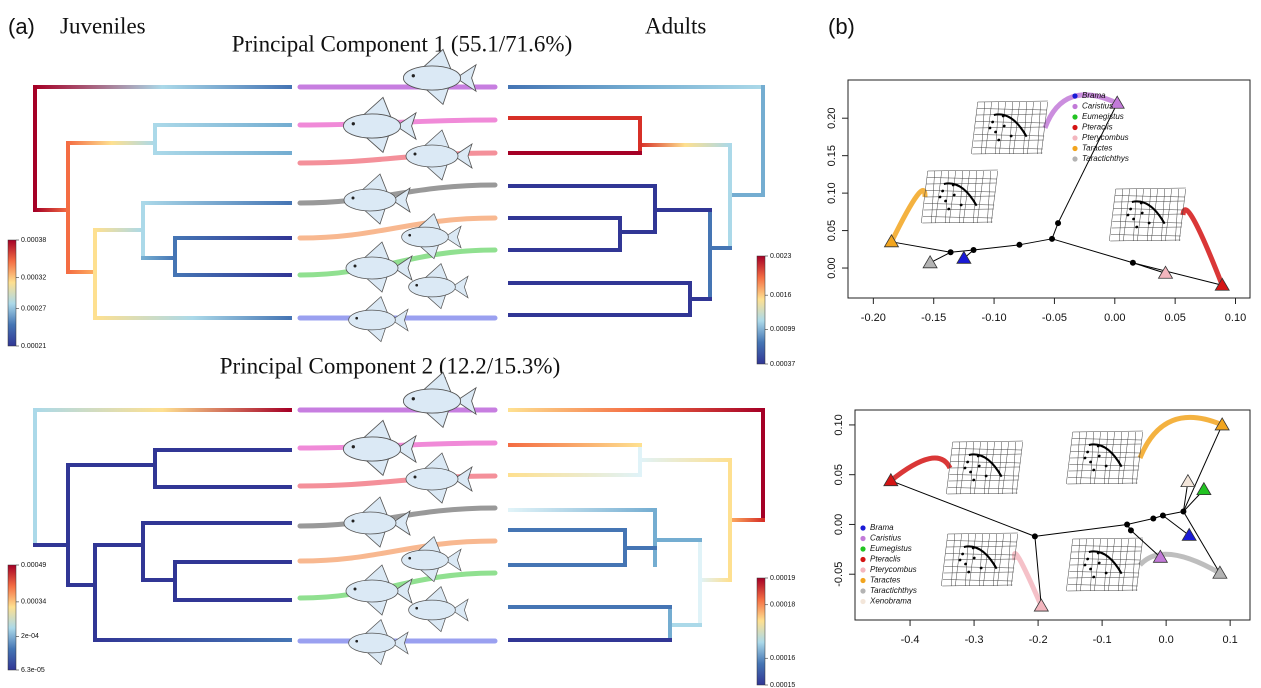  I want to click on legend-label: Taractes, so click(885, 580).